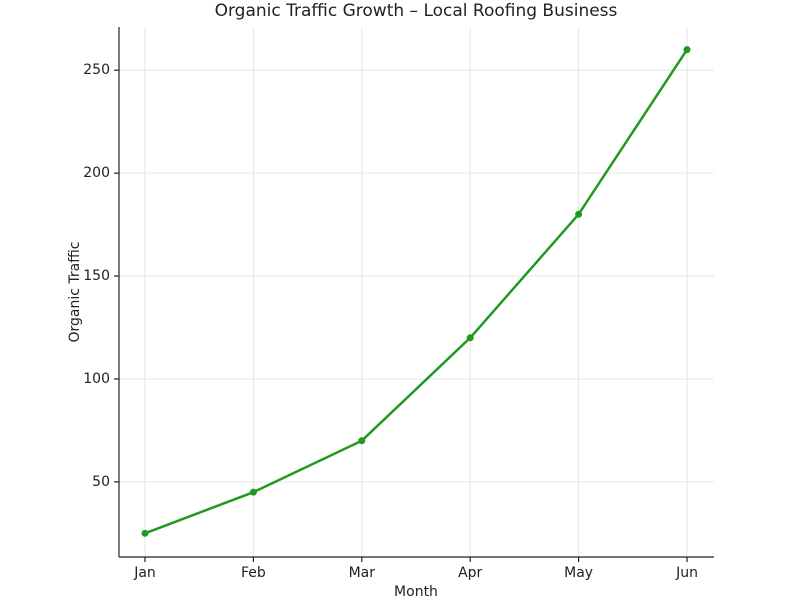  Describe the element at coordinates (101, 482) in the screenshot. I see `y-tick-label: 50` at that location.